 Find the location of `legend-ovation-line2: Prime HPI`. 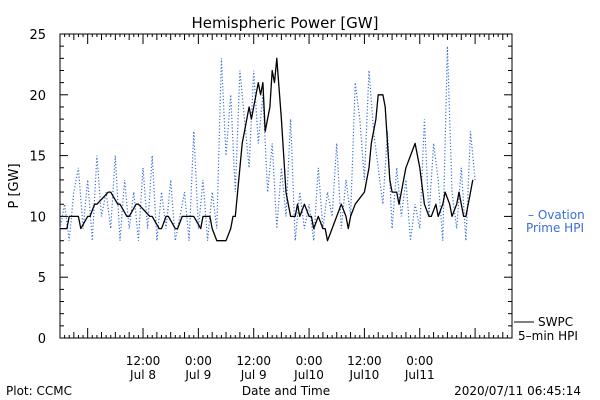

legend-ovation-line2: Prime HPI is located at coordinates (555, 228).